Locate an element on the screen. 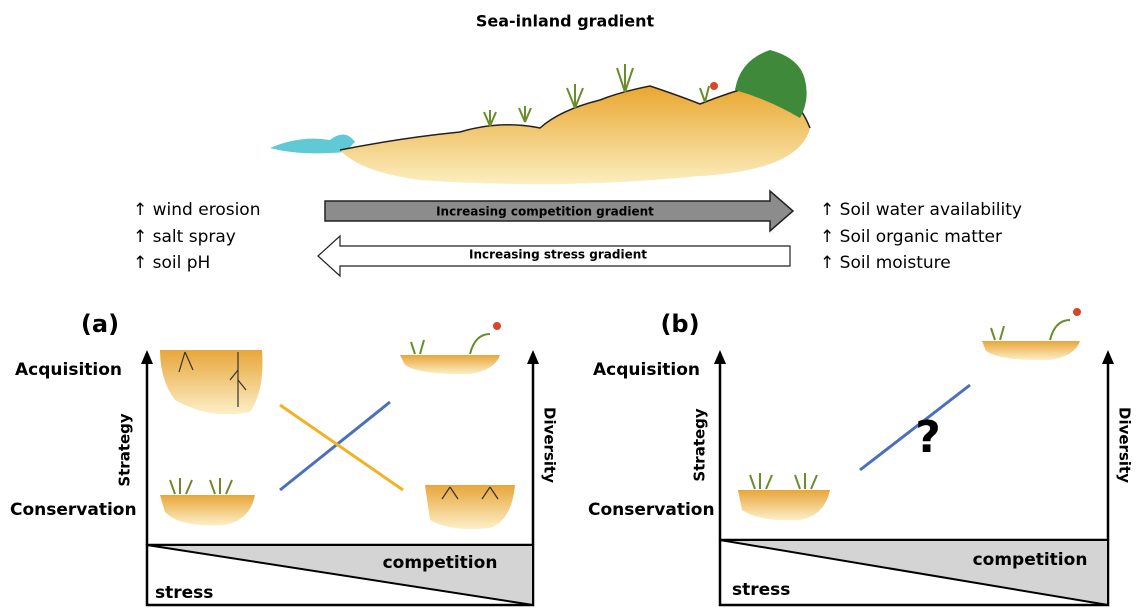 The height and width of the screenshot is (608, 1138). left-factors: ↑ wind erosion ↑ salt spray ↑ soil pH is located at coordinates (196, 236).